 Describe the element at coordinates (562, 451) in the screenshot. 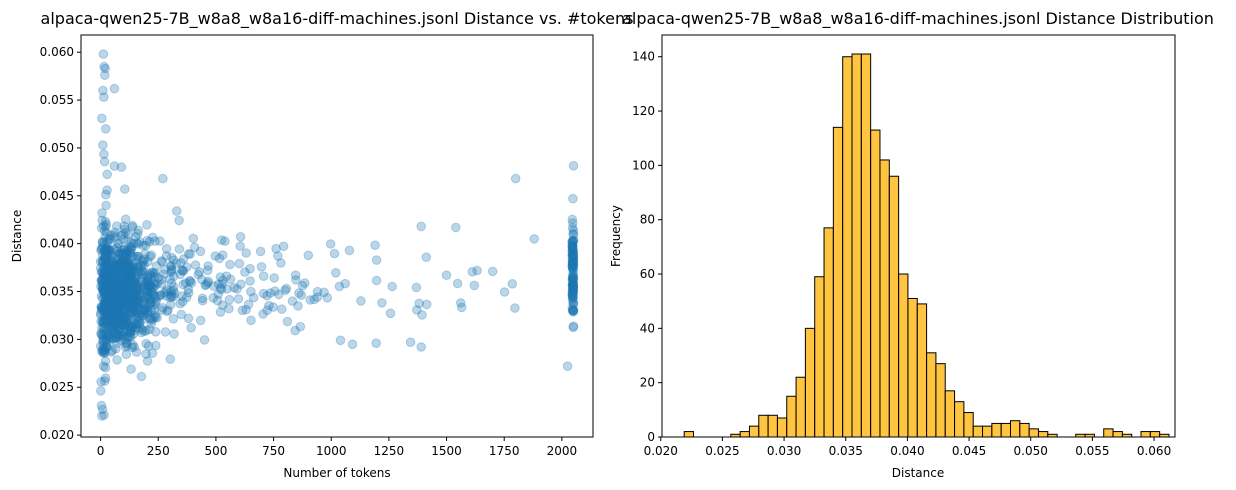

I see `x-tick-label: 2000` at that location.